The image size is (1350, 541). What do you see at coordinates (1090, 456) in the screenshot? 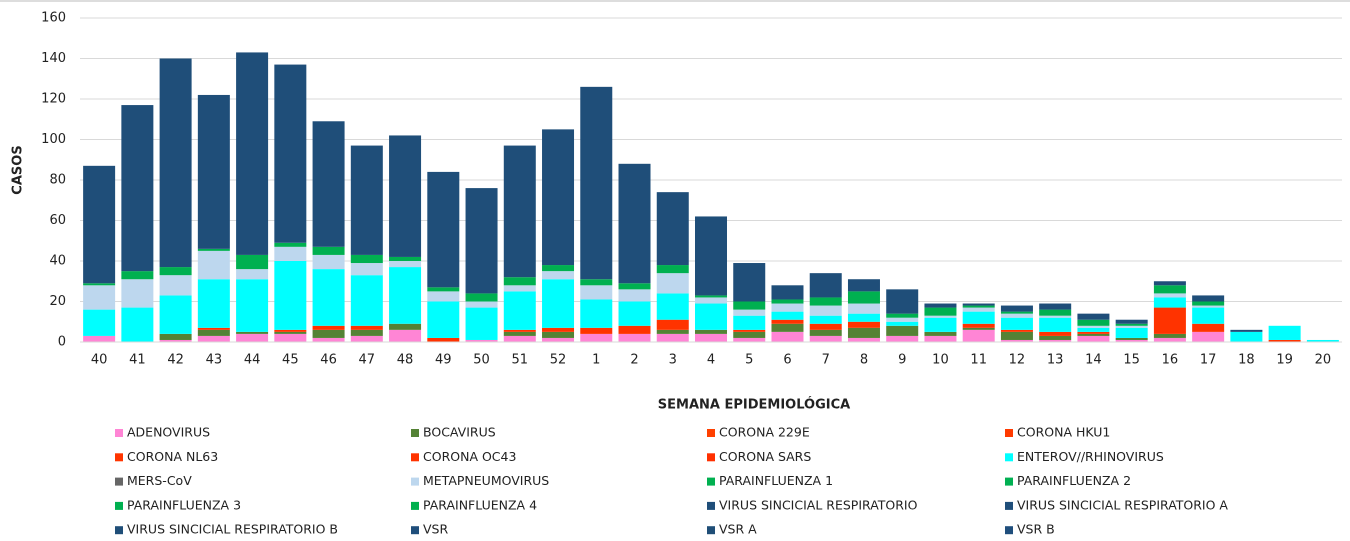
I see `legend-label: ENTEROV//RHINOVIRUS` at bounding box center [1090, 456].